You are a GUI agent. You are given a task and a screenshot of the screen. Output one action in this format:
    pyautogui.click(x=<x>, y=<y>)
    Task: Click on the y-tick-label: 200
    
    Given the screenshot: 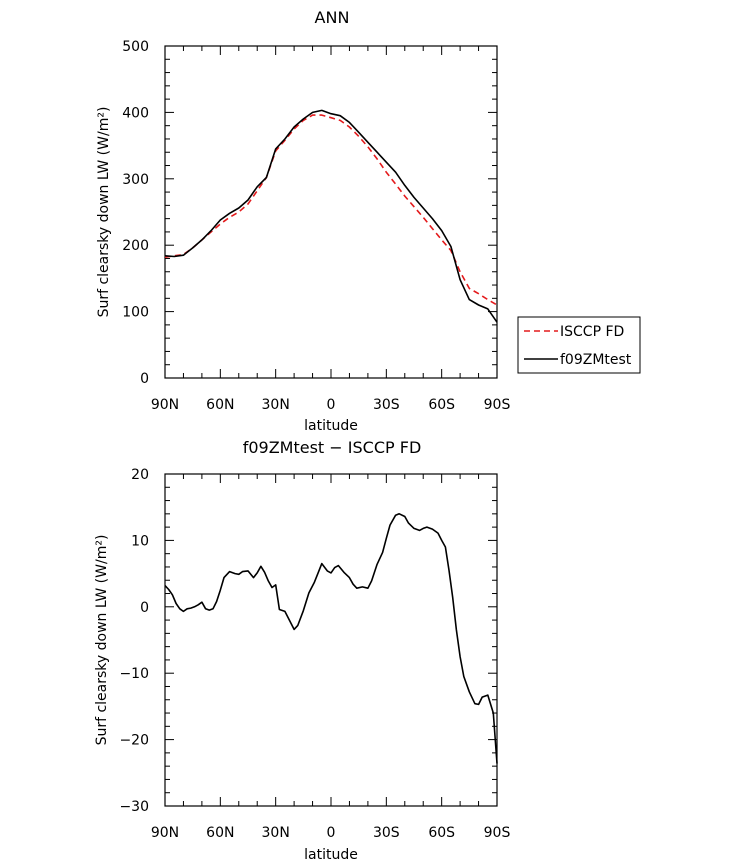 What is the action you would take?
    pyautogui.click(x=135, y=246)
    